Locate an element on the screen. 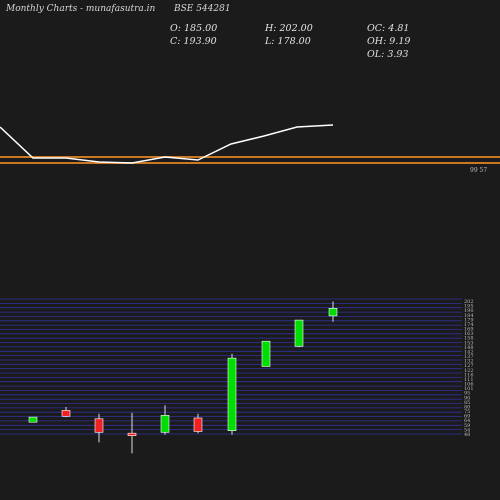  y-tick-label: 127 is located at coordinates (469, 366).